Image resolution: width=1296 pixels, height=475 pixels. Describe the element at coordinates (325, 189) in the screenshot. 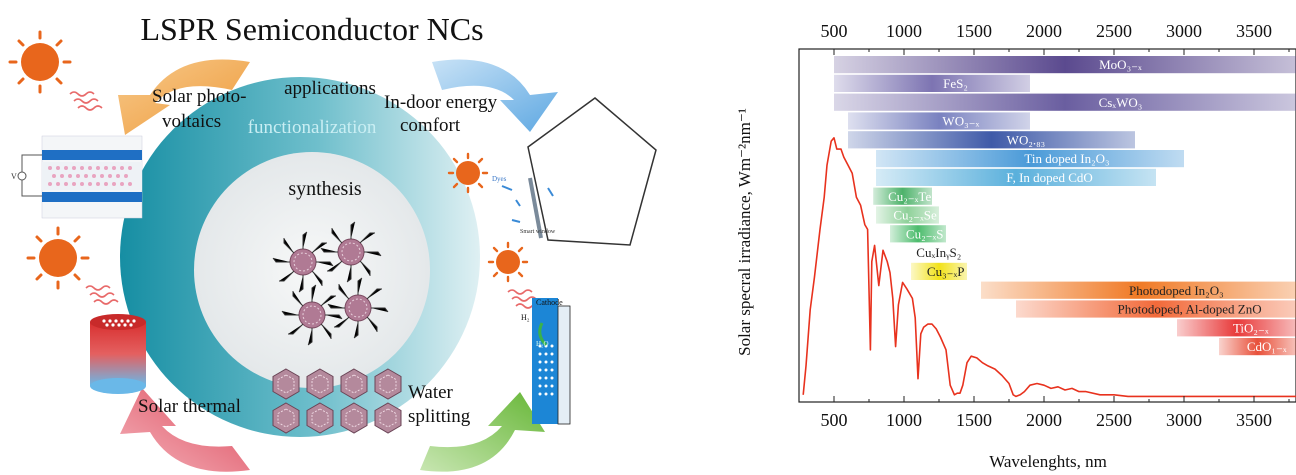

I see `synthesis-label: synthesis` at that location.